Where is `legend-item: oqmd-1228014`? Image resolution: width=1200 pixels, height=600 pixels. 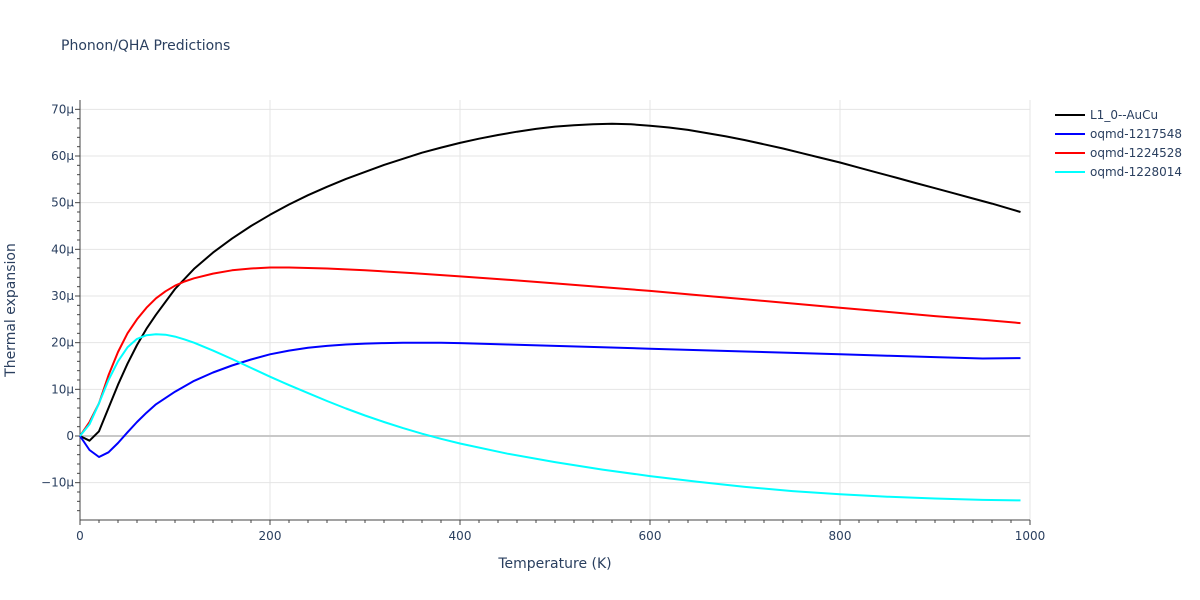 legend-item: oqmd-1228014 is located at coordinates (1118, 172).